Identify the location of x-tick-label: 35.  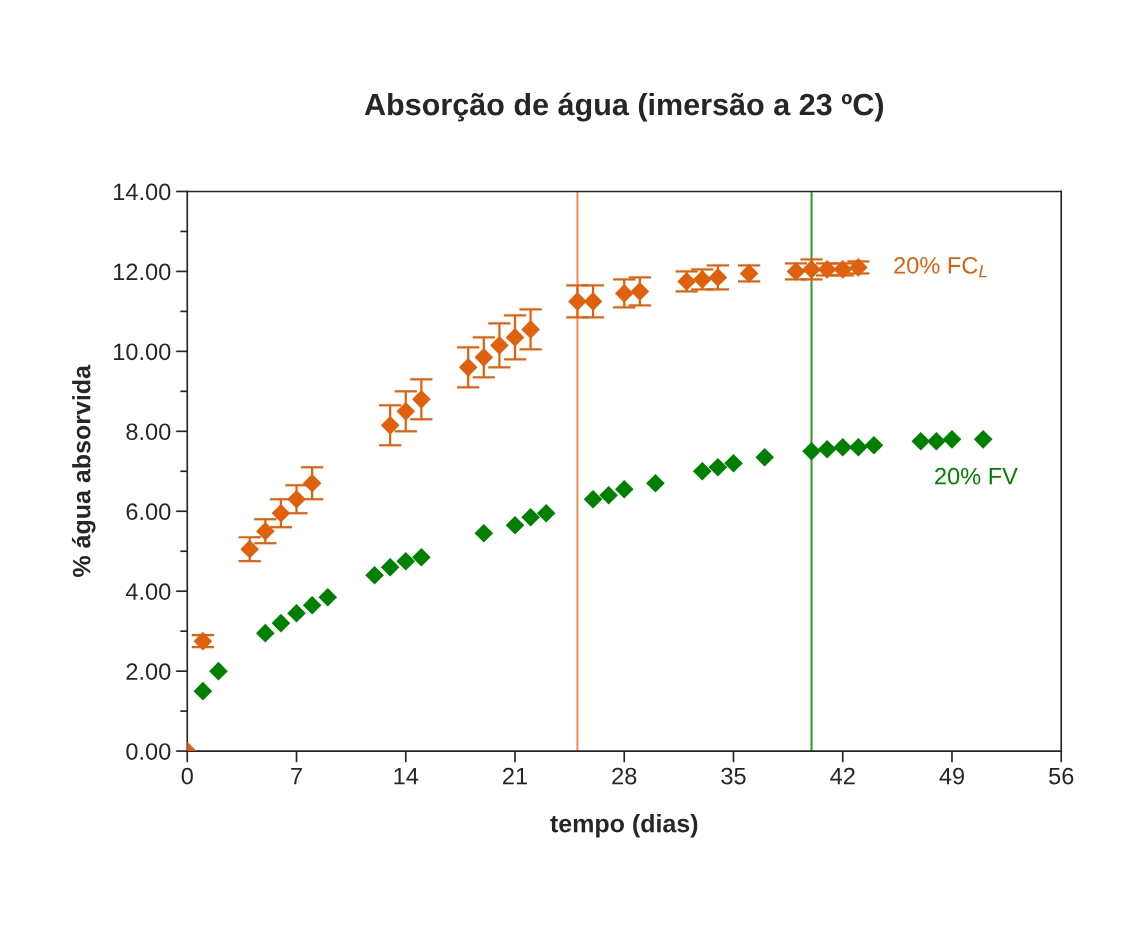
(733, 776).